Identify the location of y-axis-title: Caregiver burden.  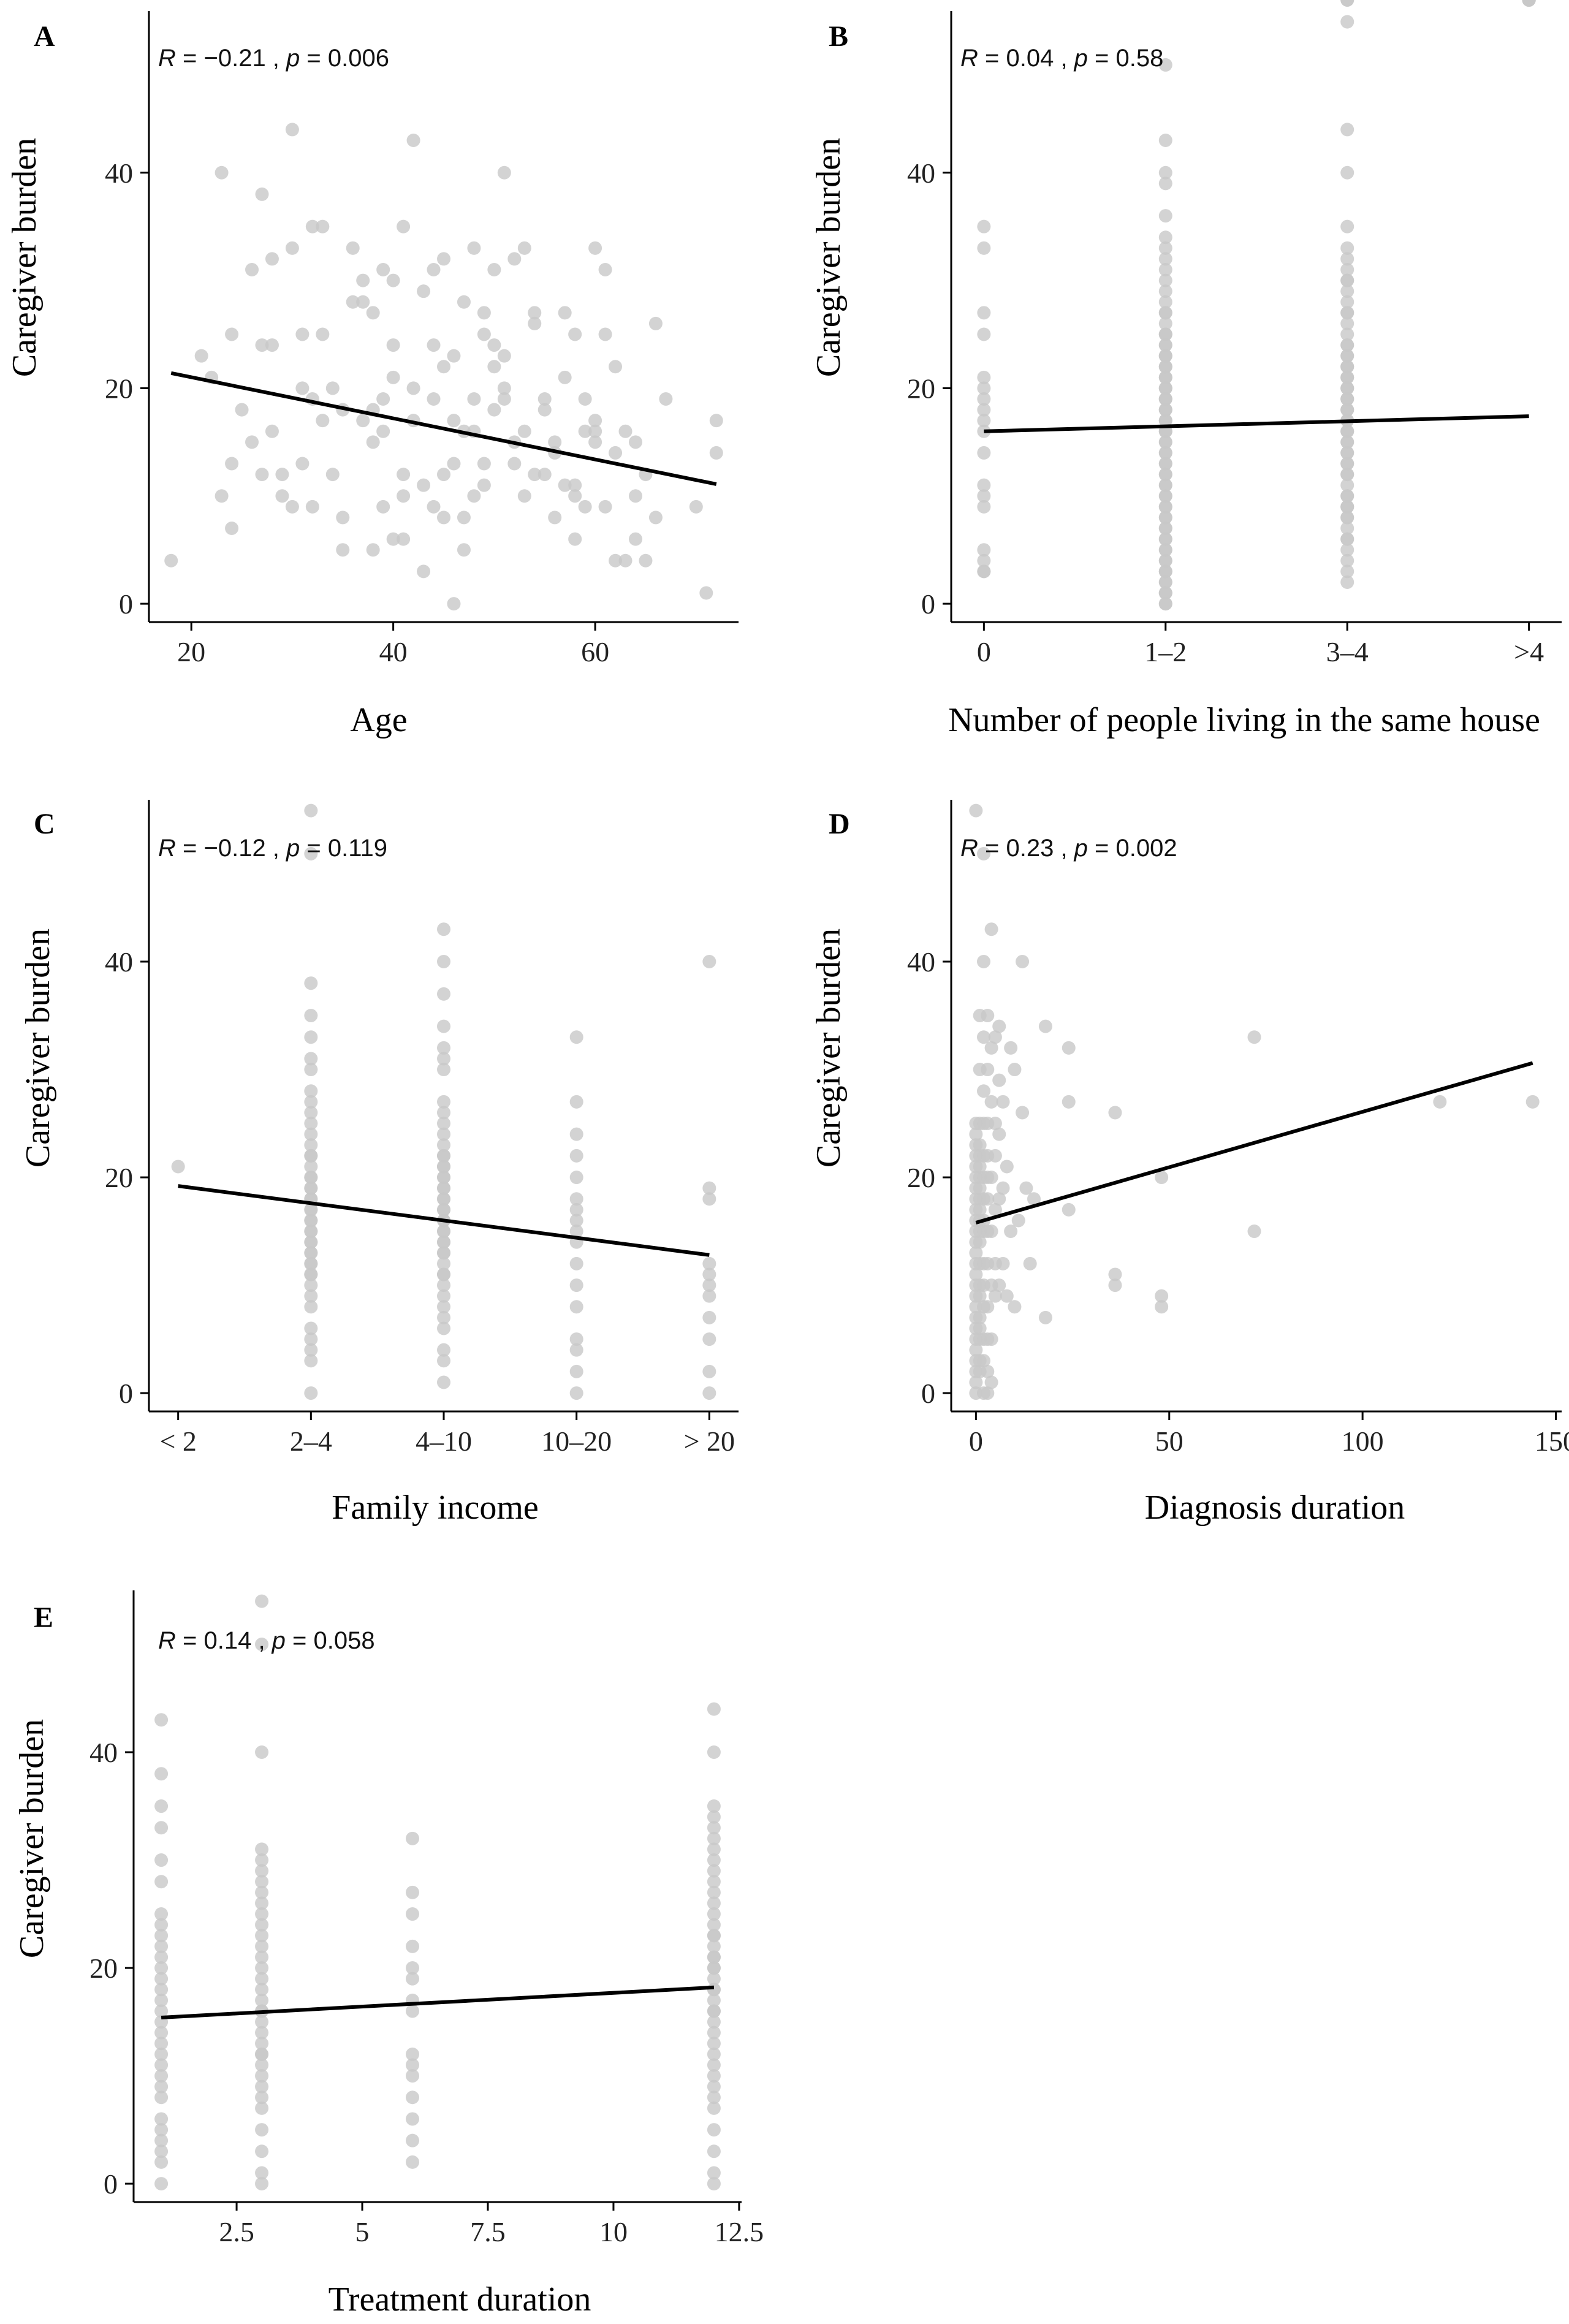
(829, 257).